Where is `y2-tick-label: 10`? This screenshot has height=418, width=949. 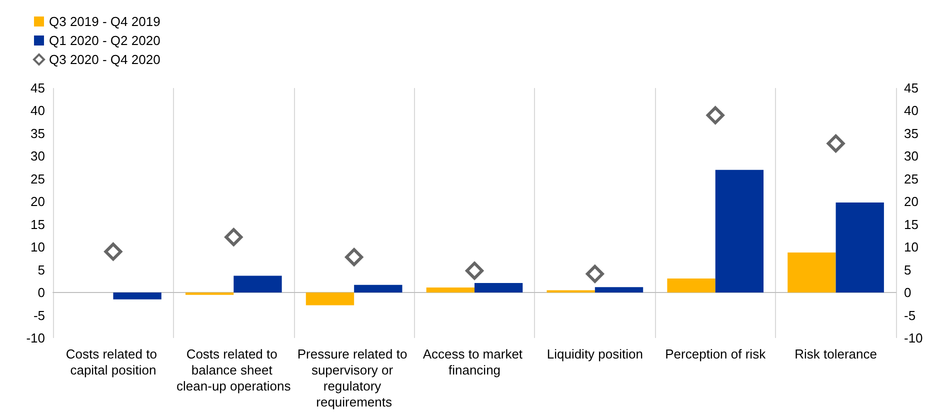
y2-tick-label: 10 is located at coordinates (911, 247).